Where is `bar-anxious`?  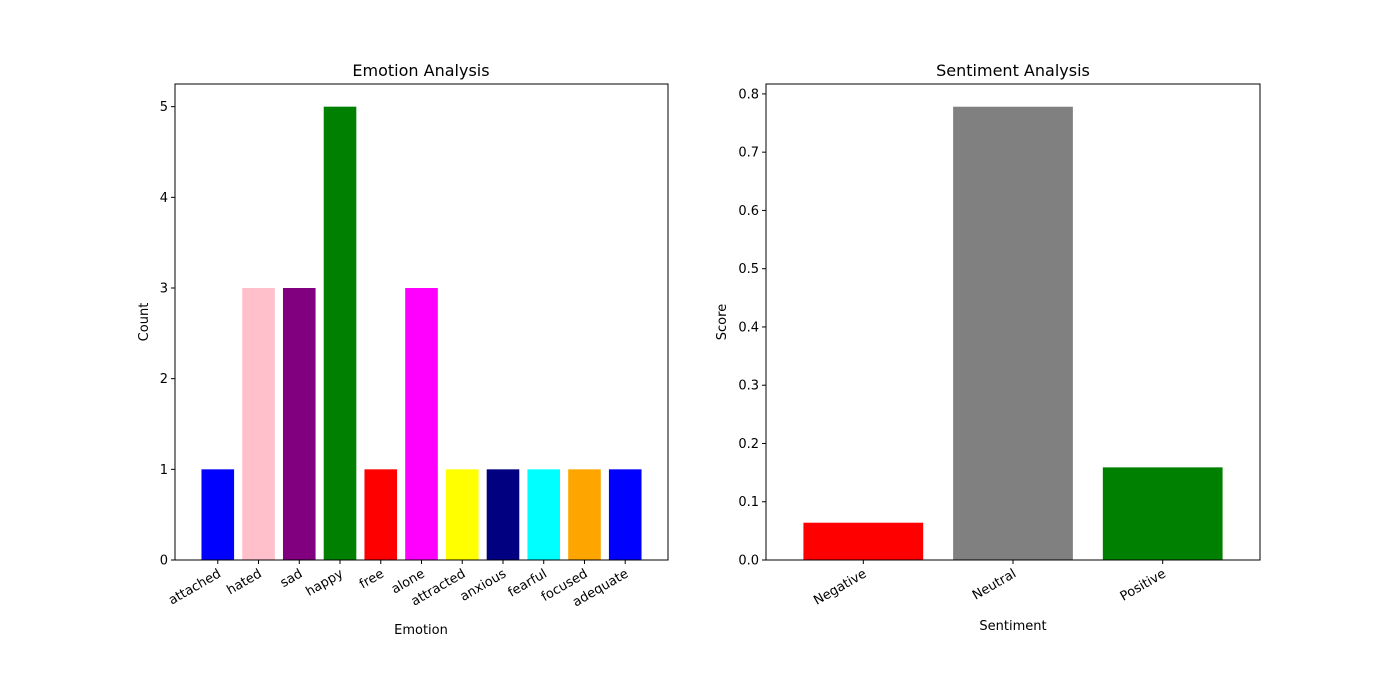
bar-anxious is located at coordinates (503, 514).